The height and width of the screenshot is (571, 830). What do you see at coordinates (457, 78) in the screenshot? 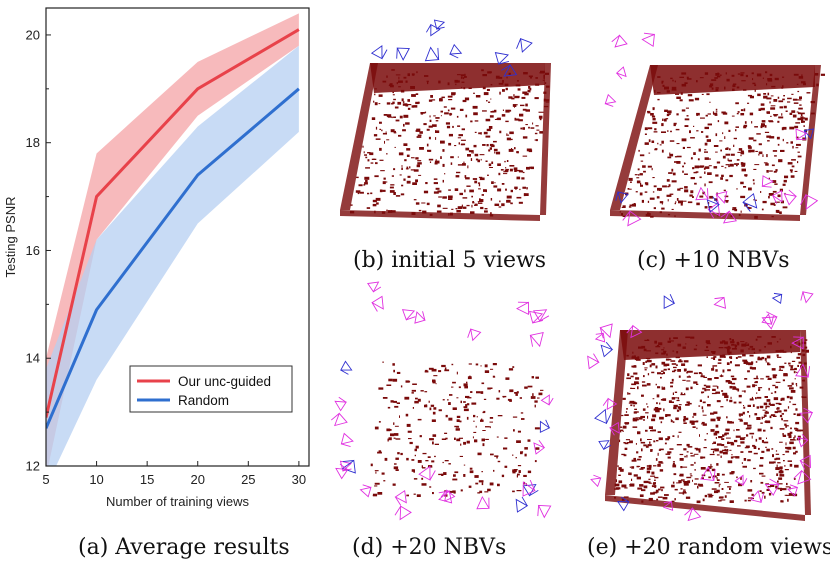
I see `back-wall` at bounding box center [457, 78].